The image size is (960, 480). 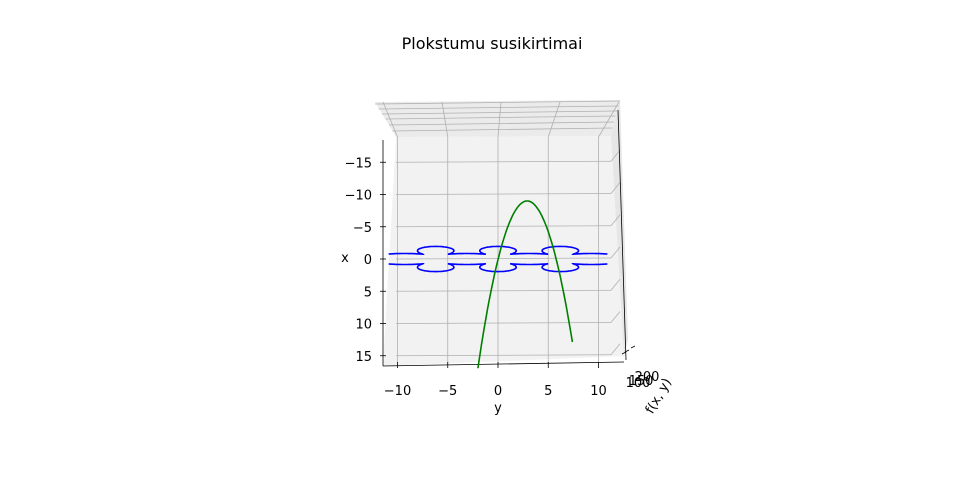 I want to click on z-tick-label: 100, so click(x=638, y=383).